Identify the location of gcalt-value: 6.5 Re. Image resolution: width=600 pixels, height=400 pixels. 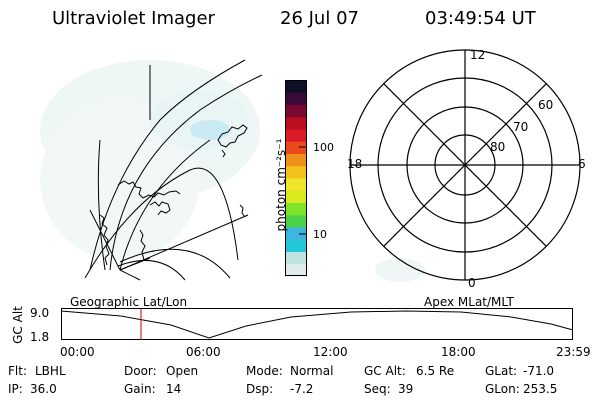
(435, 371).